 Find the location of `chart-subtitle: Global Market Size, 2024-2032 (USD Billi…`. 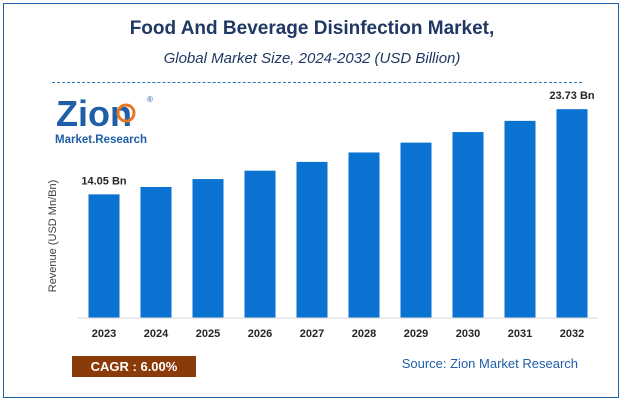

chart-subtitle: Global Market Size, 2024-2032 (USD Billi… is located at coordinates (312, 58).